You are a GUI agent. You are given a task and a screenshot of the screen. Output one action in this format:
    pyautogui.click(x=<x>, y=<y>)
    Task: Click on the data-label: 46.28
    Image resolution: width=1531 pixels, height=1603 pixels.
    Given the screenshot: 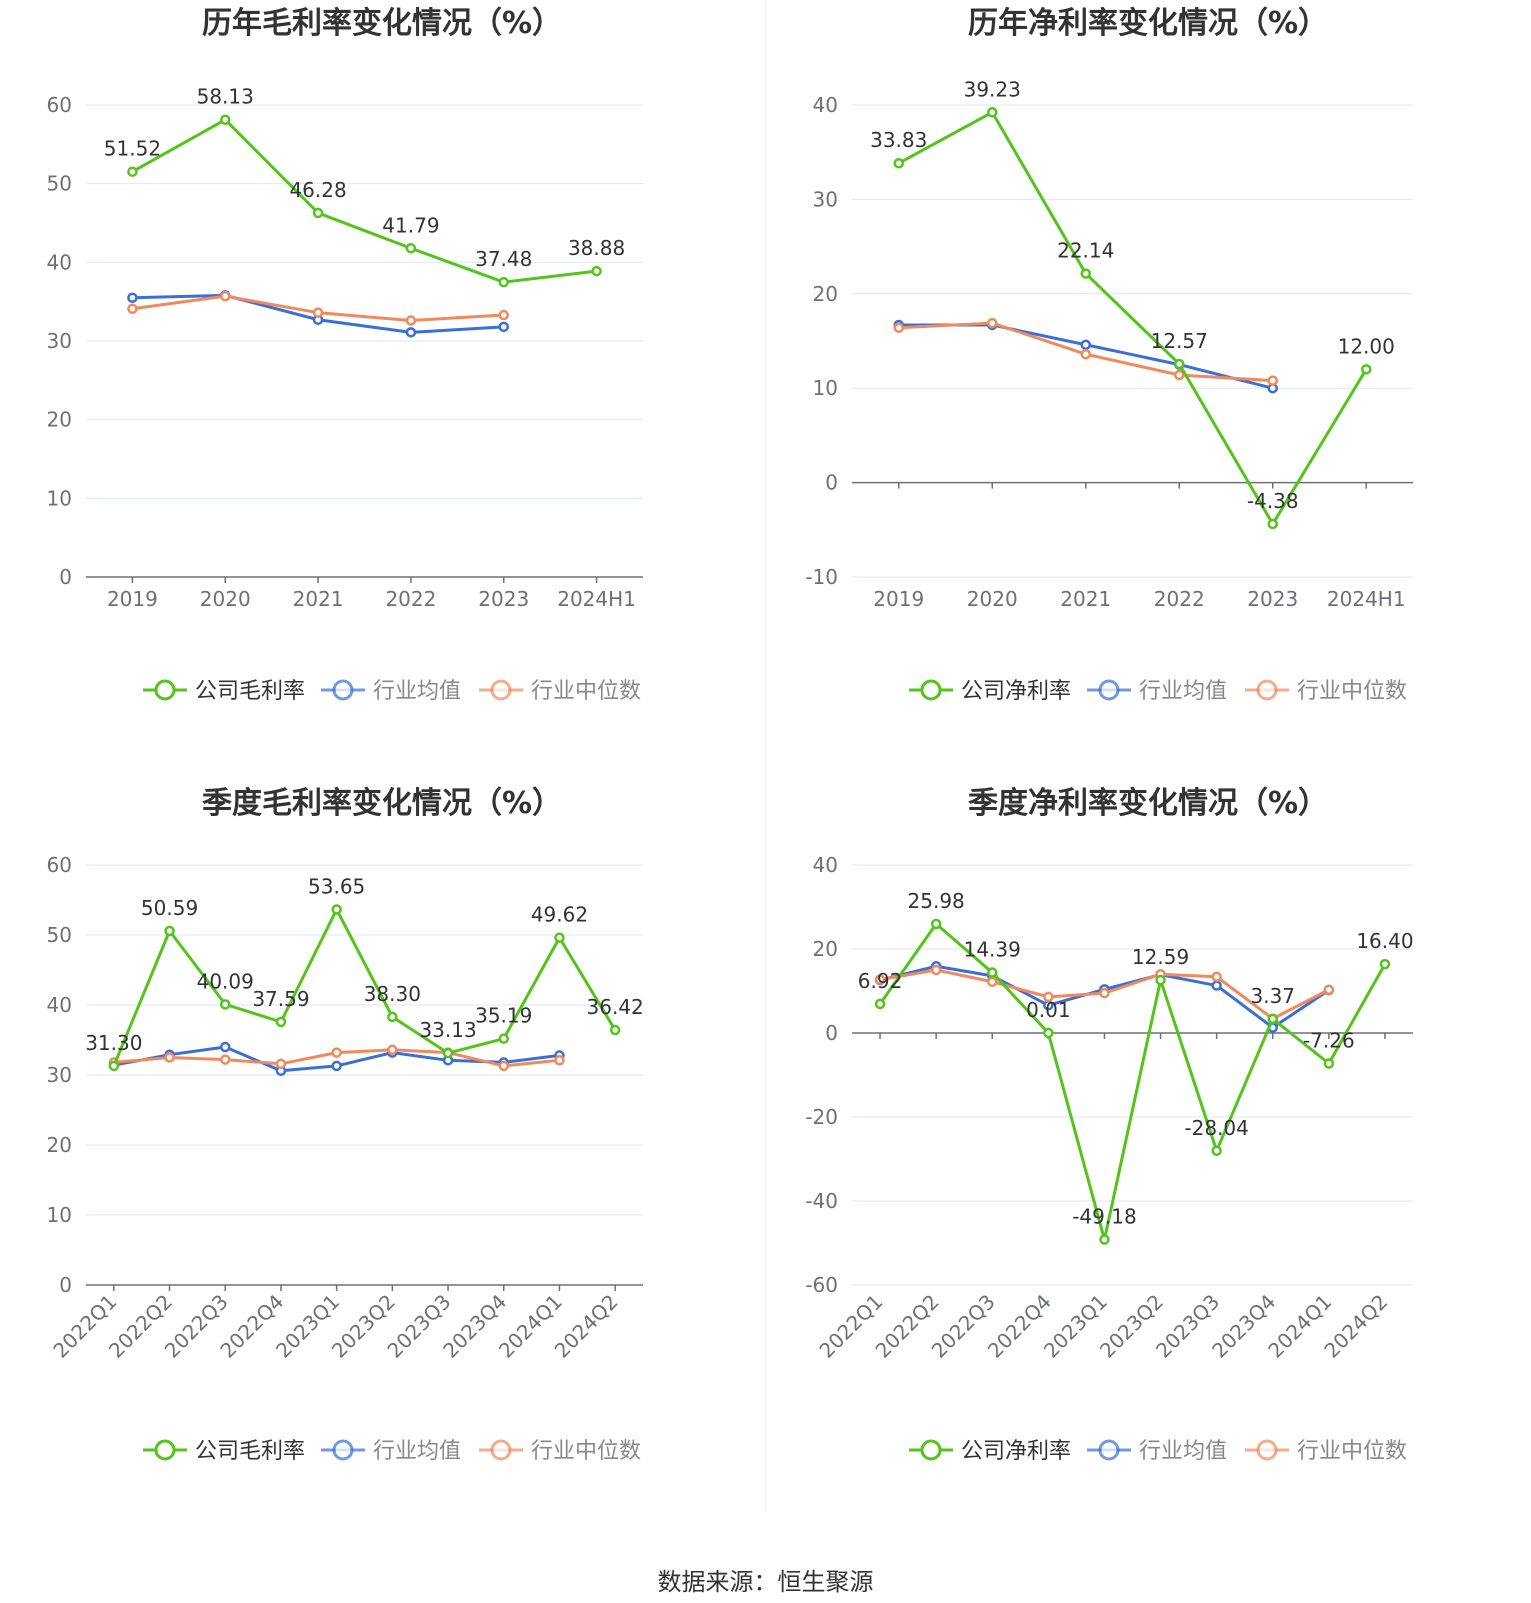 What is the action you would take?
    pyautogui.click(x=317, y=190)
    